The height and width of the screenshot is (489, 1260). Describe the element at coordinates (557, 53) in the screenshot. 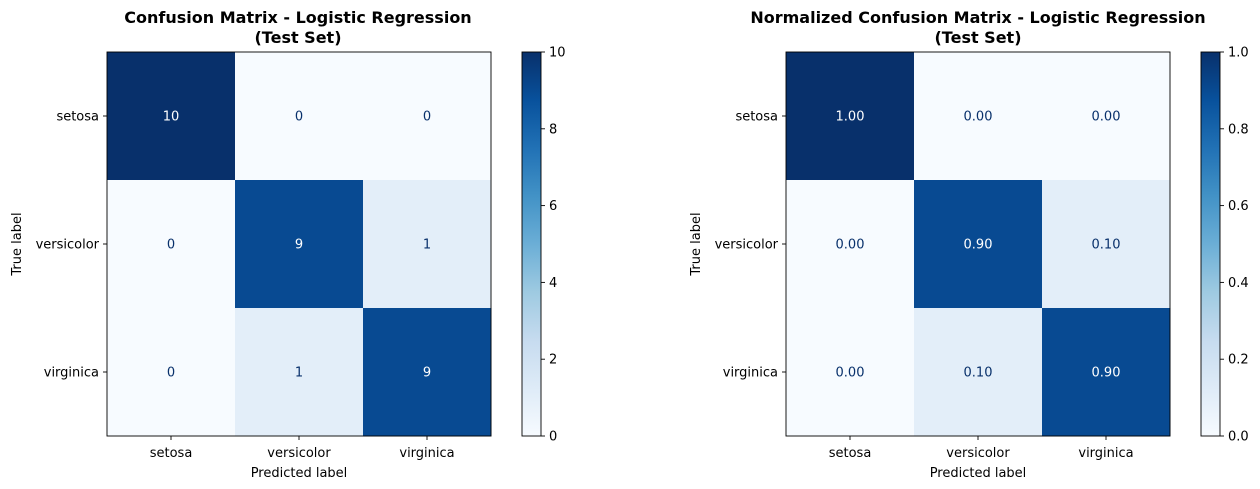

I see `colorbar-tick-label: 10` at that location.